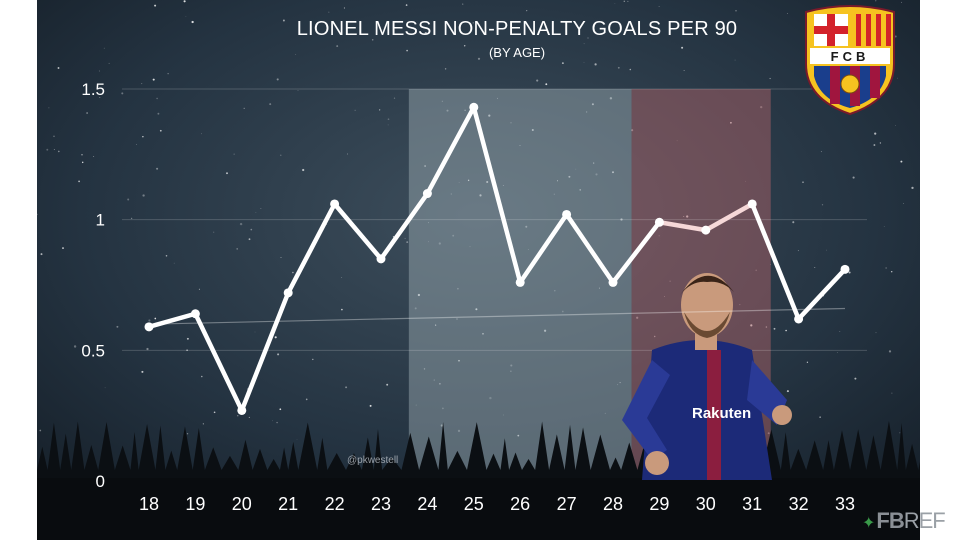 This screenshot has height=540, width=960. I want to click on player-photo: Rakuten, so click(707, 376).